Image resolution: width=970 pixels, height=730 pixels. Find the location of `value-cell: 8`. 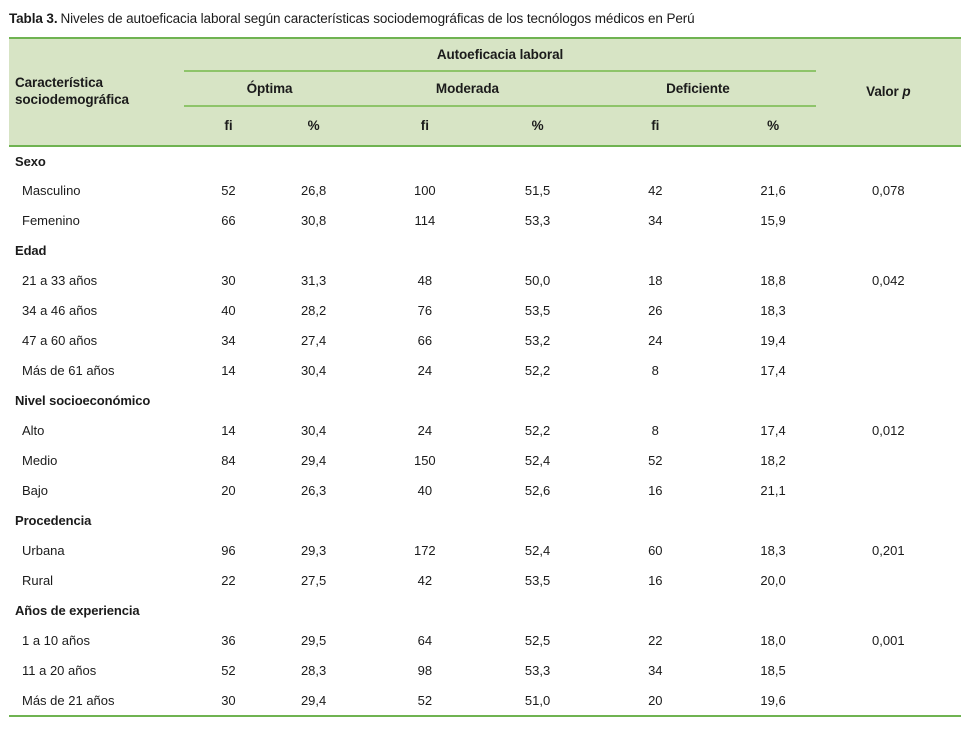

value-cell: 8 is located at coordinates (655, 370).